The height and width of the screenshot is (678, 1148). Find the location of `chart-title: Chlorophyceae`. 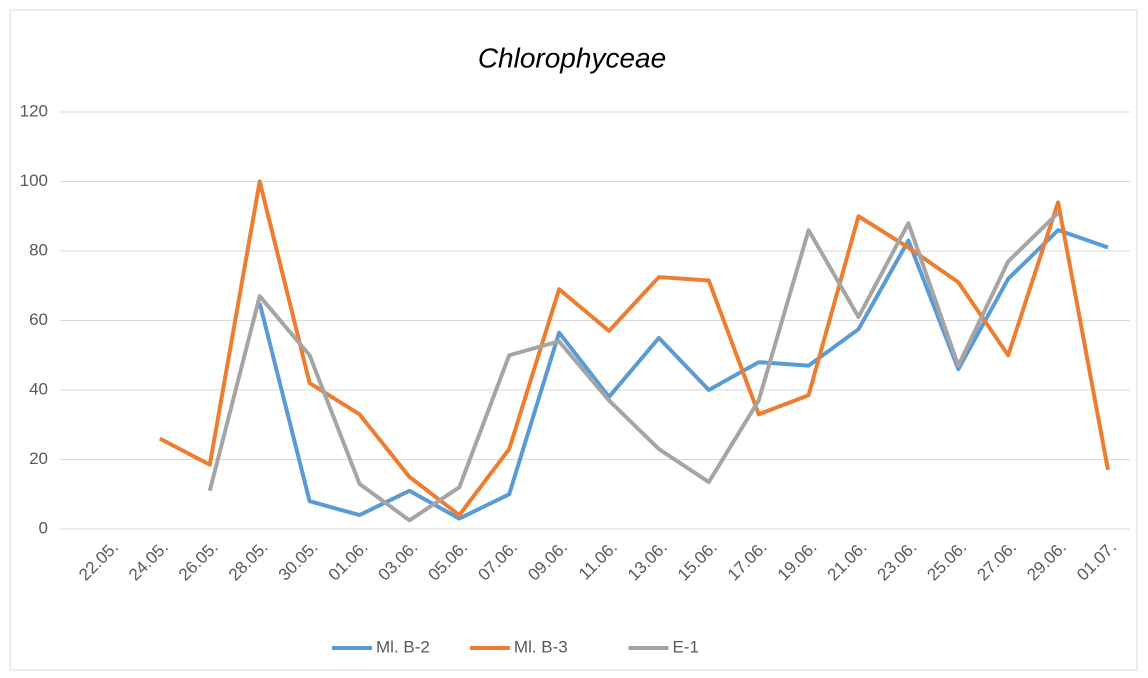

chart-title: Chlorophyceae is located at coordinates (572, 57).